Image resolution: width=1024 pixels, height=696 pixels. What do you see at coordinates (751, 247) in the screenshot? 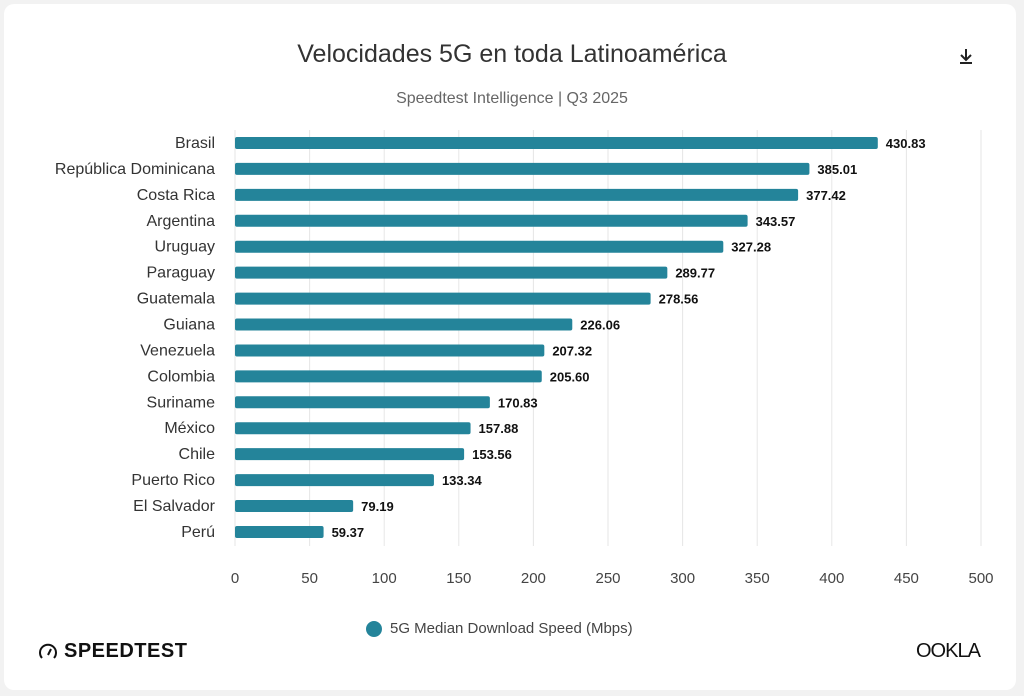
I see `data-label: 327.28` at bounding box center [751, 247].